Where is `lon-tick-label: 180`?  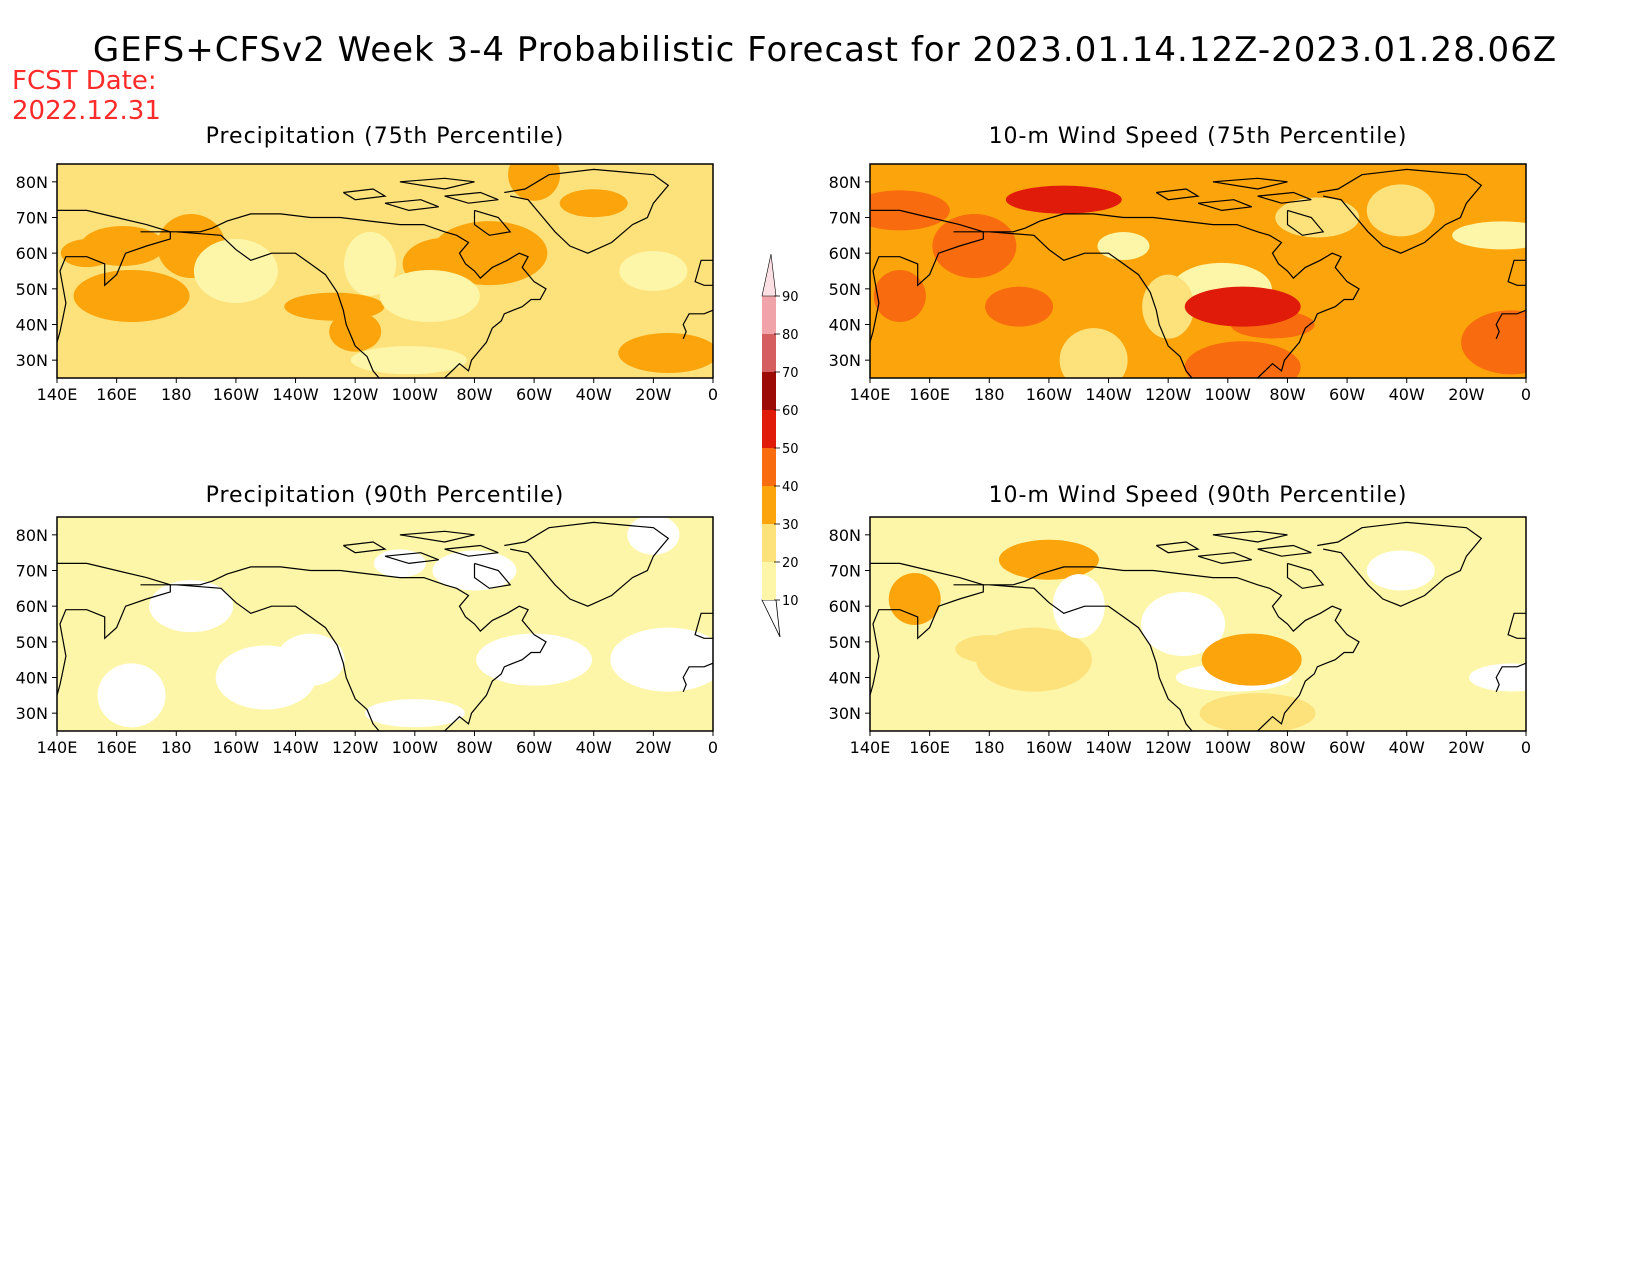
lon-tick-label: 180 is located at coordinates (176, 747).